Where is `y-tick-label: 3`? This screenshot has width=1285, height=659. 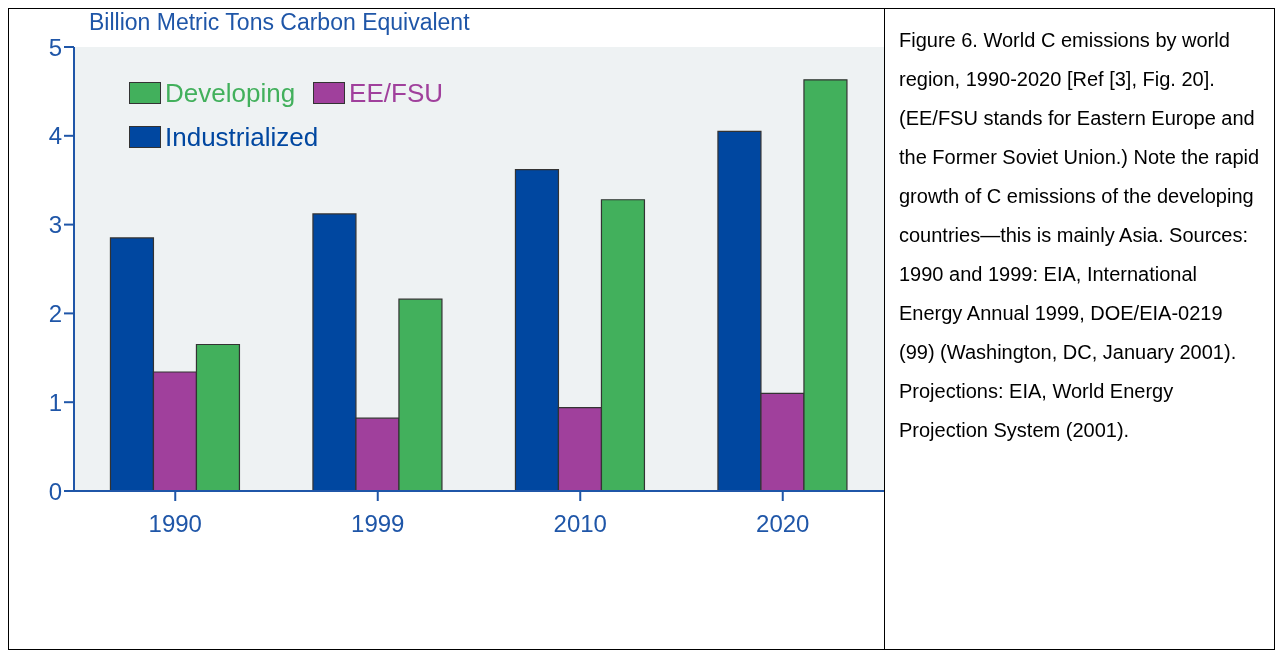 y-tick-label: 3 is located at coordinates (55, 225).